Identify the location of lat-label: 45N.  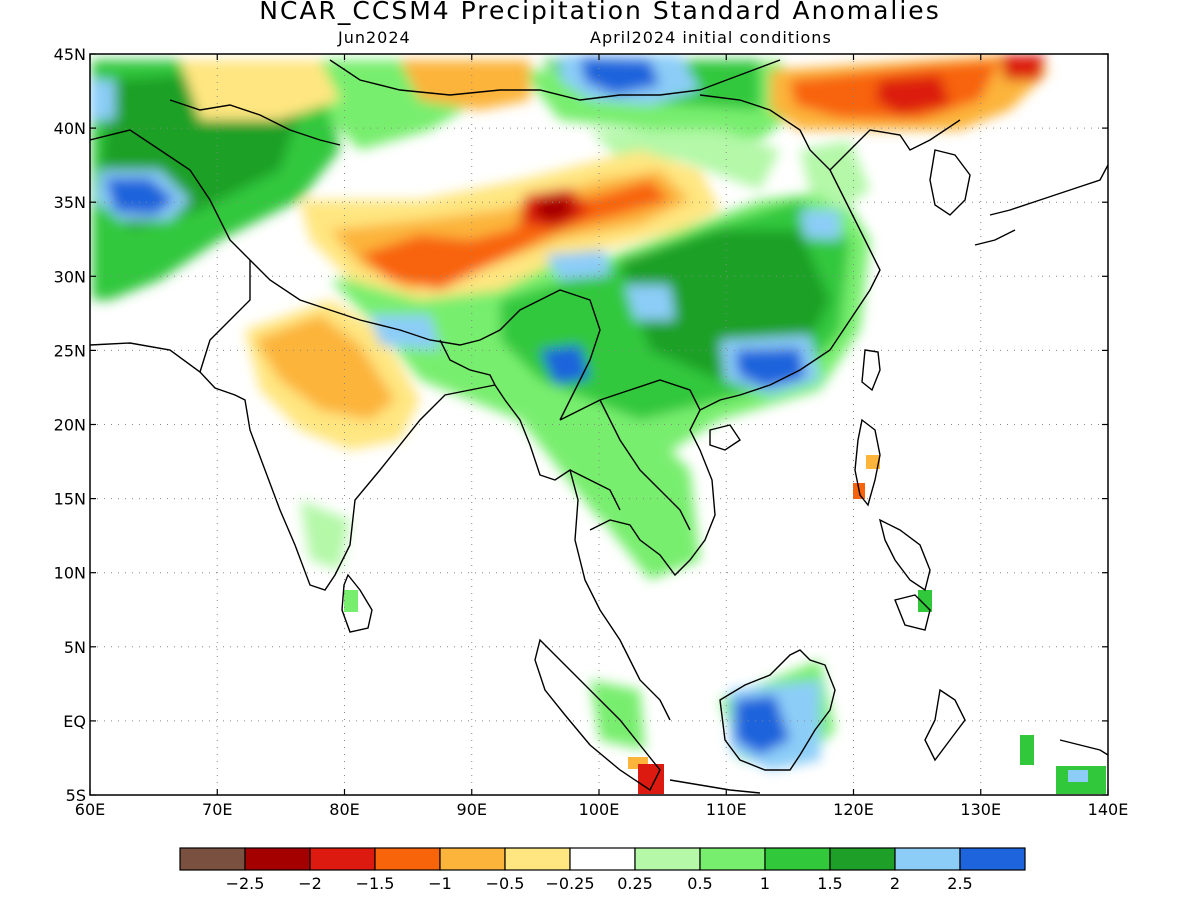
(70, 54).